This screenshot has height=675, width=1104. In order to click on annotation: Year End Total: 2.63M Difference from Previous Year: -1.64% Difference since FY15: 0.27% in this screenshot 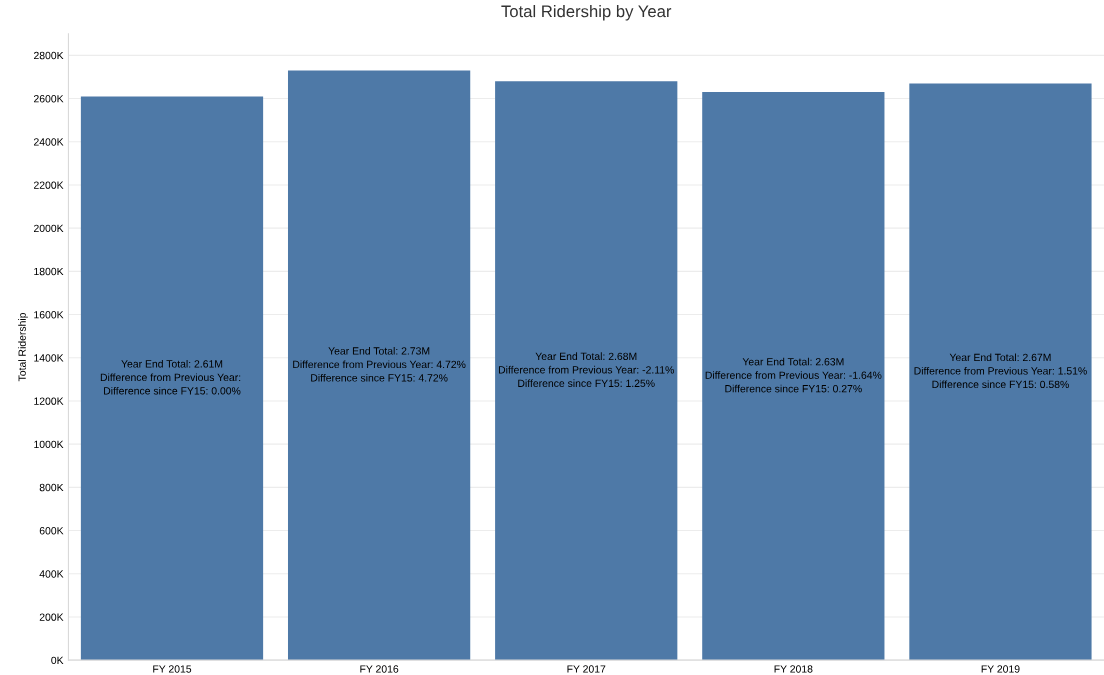, I will do `click(793, 375)`.